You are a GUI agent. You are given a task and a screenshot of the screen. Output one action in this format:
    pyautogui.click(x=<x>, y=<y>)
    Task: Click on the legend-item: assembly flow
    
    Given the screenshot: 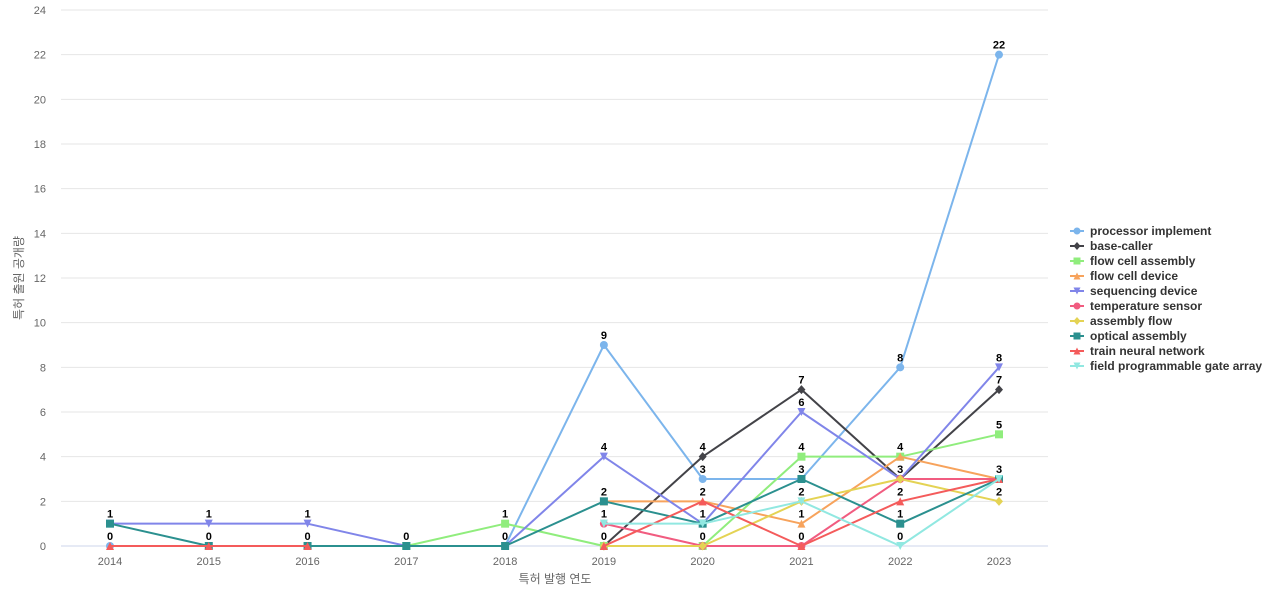 What is the action you would take?
    pyautogui.click(x=1121, y=321)
    